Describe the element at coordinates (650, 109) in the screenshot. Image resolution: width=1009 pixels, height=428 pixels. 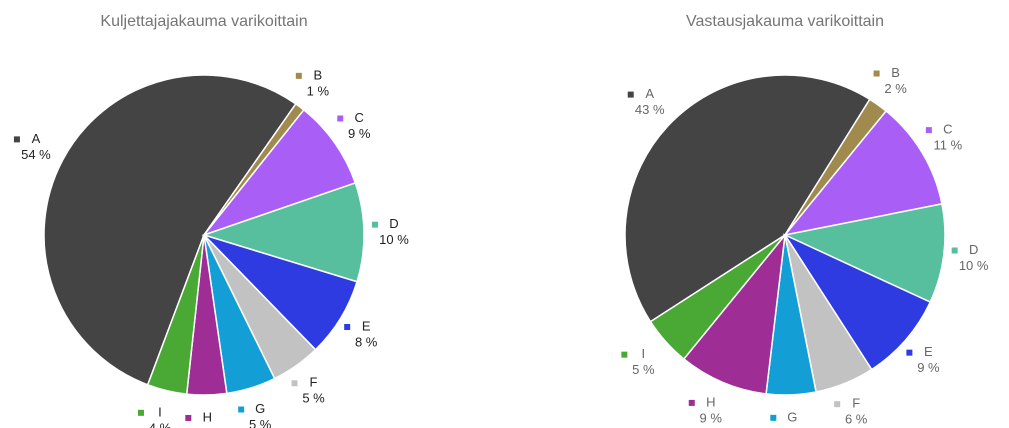
I see `slice-value-label: 43 %` at that location.